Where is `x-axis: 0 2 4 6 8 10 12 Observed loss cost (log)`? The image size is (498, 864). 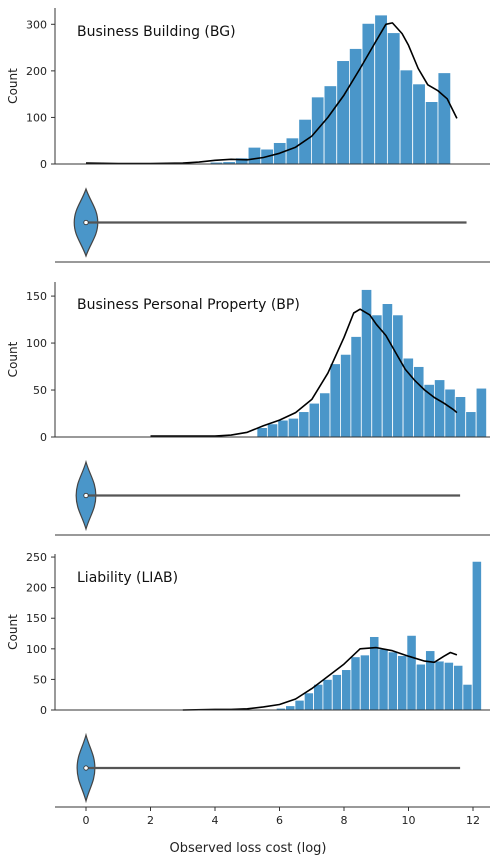
x-axis: 0 2 4 6 8 10 12 Observed loss cost (log) is located at coordinates (281, 831).